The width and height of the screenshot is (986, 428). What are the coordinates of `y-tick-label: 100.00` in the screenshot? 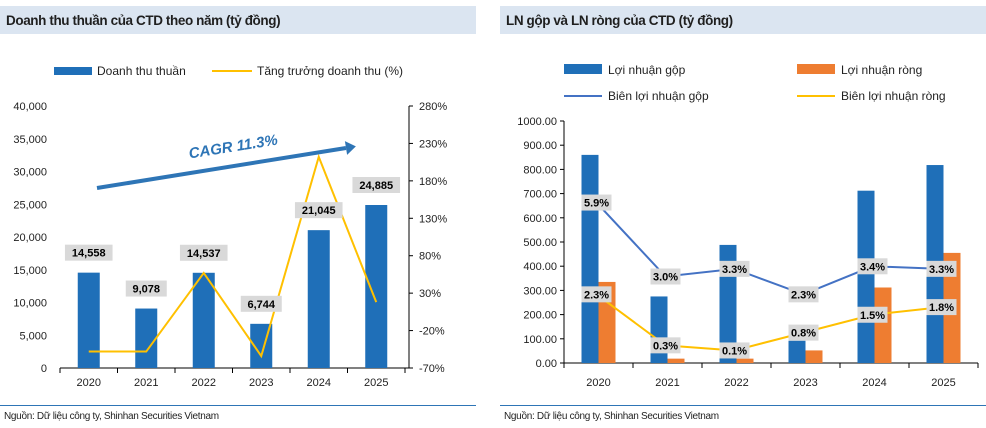 It's located at (540, 340).